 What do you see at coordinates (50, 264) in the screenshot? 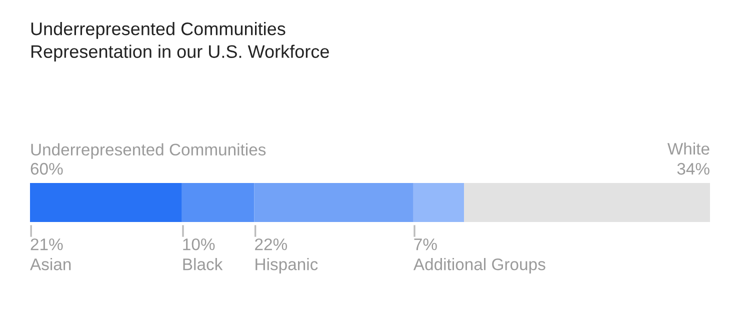
I see `text: Asian` at bounding box center [50, 264].